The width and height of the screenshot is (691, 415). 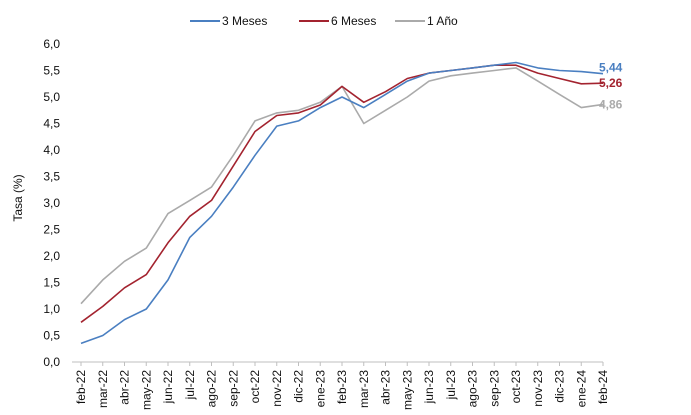 What do you see at coordinates (442, 21) in the screenshot?
I see `legend-label: 1 Año` at bounding box center [442, 21].